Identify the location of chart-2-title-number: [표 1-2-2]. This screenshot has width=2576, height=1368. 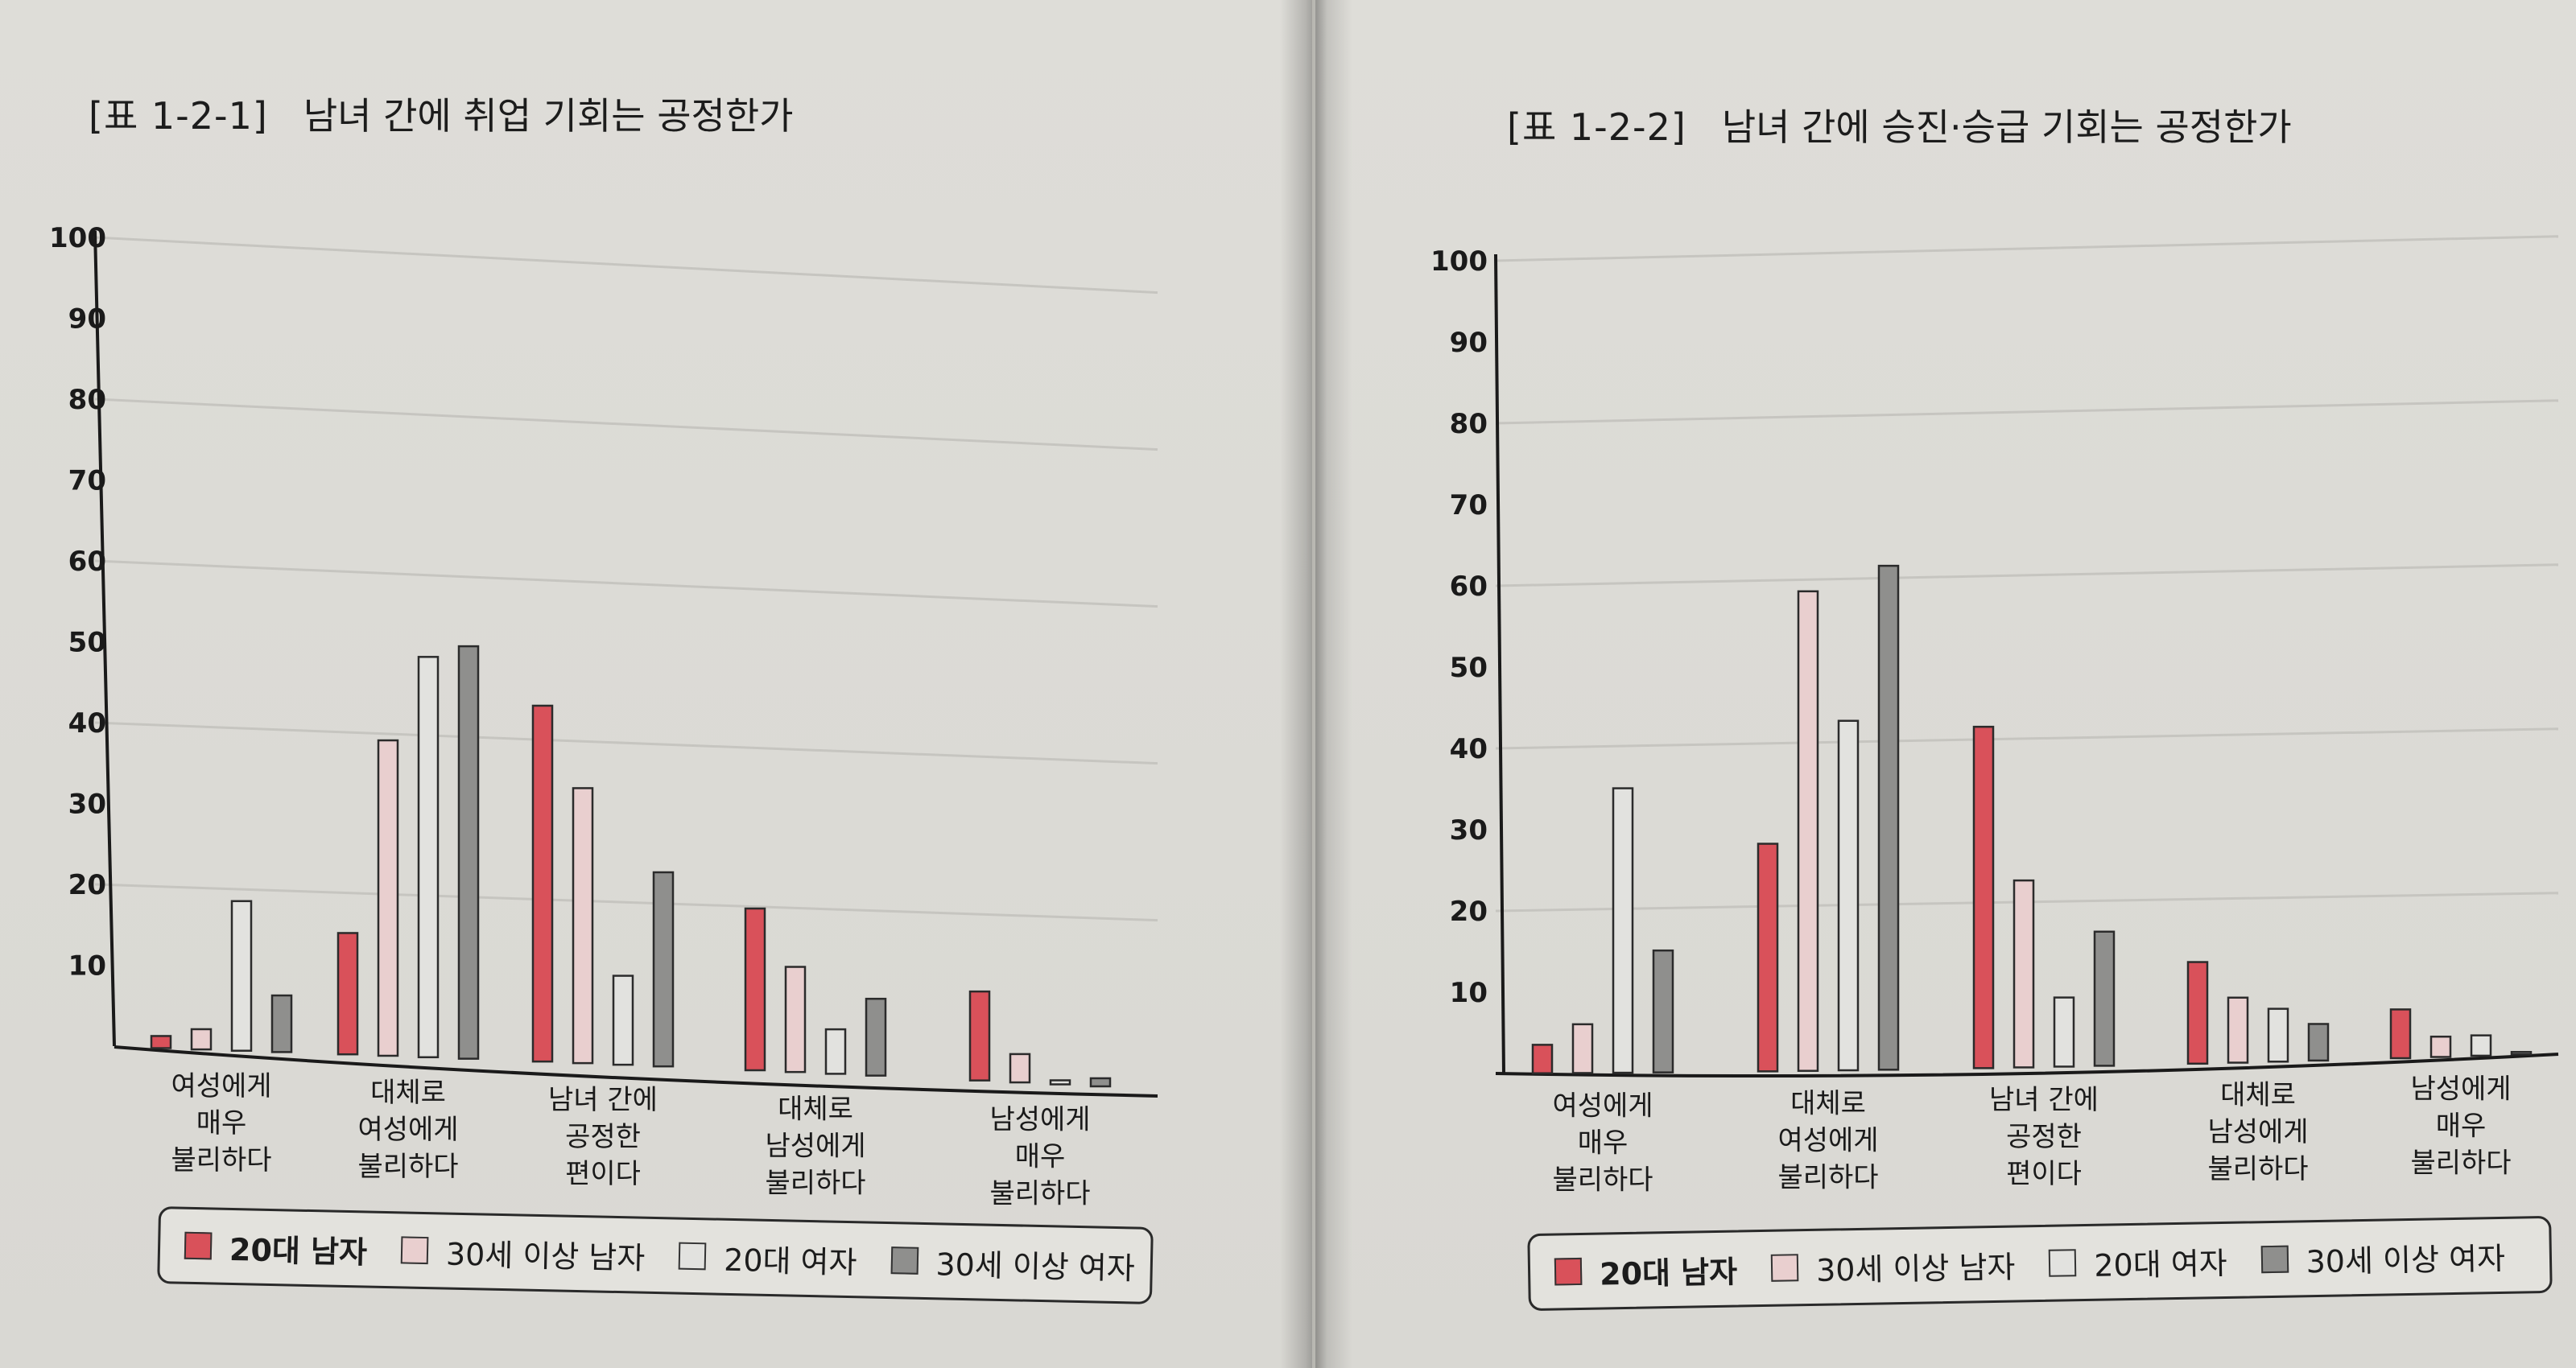
(1596, 127).